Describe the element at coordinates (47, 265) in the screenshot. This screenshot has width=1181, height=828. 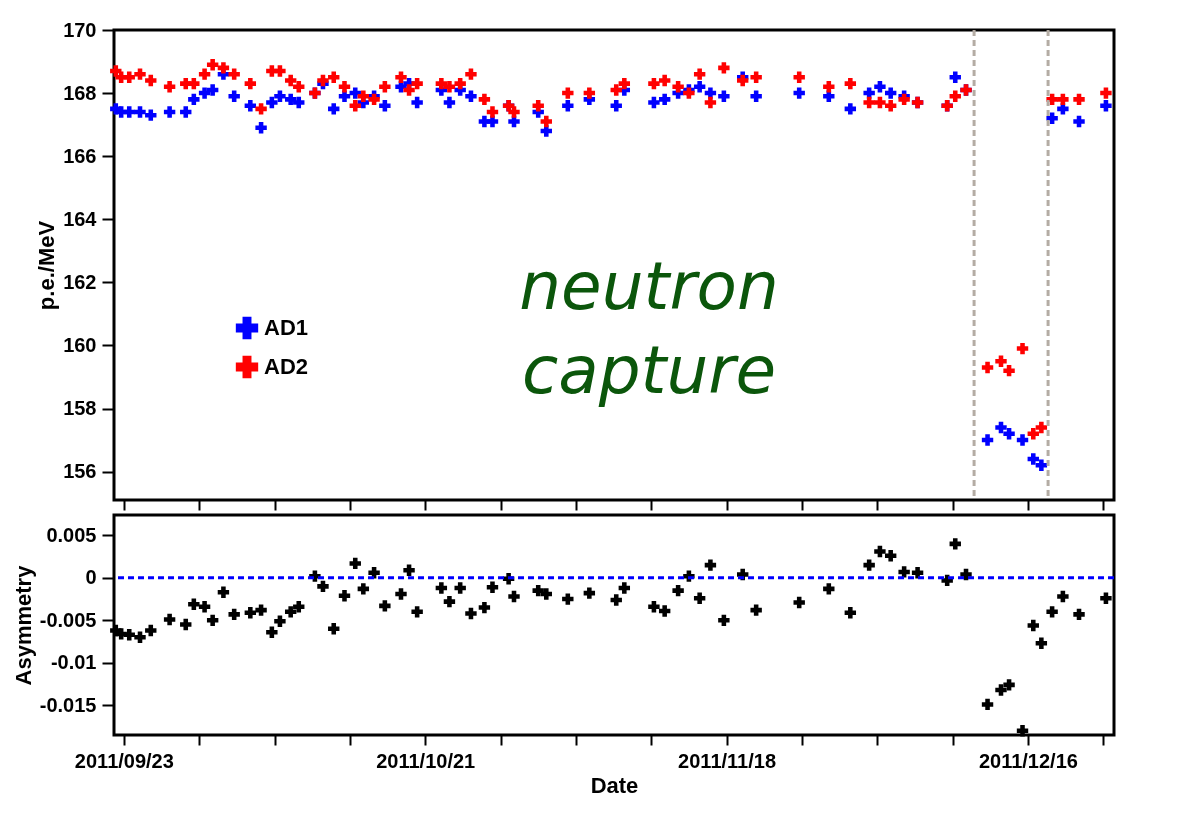
I see `y-axis-title: p.e./MeV` at that location.